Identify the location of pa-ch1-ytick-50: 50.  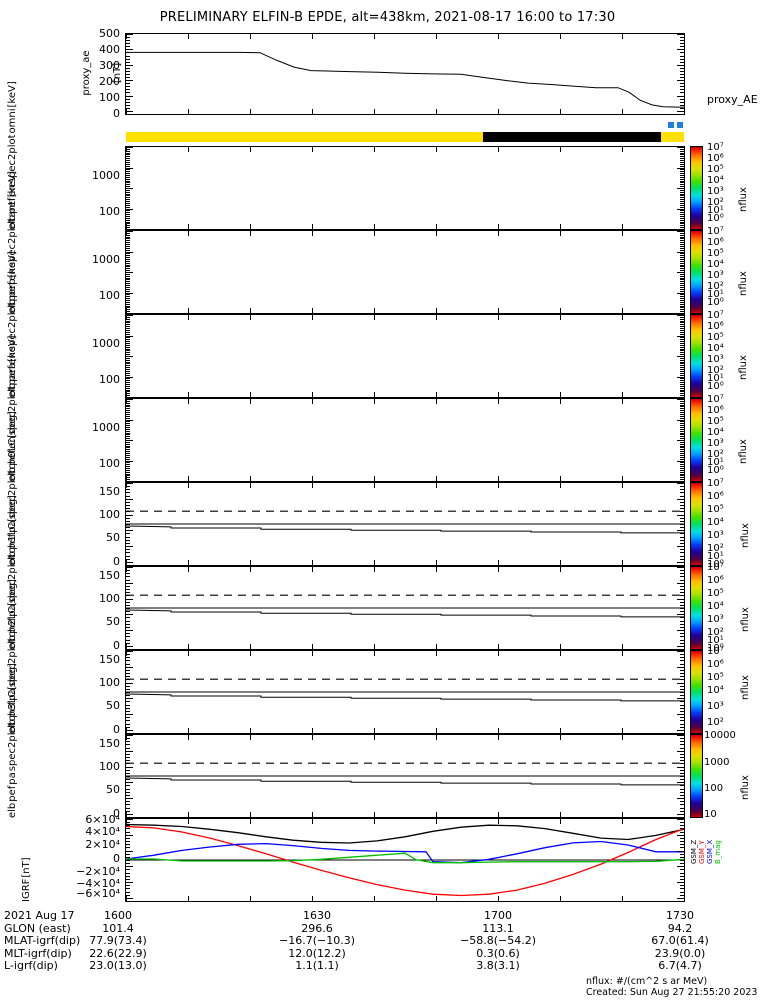
(113, 621).